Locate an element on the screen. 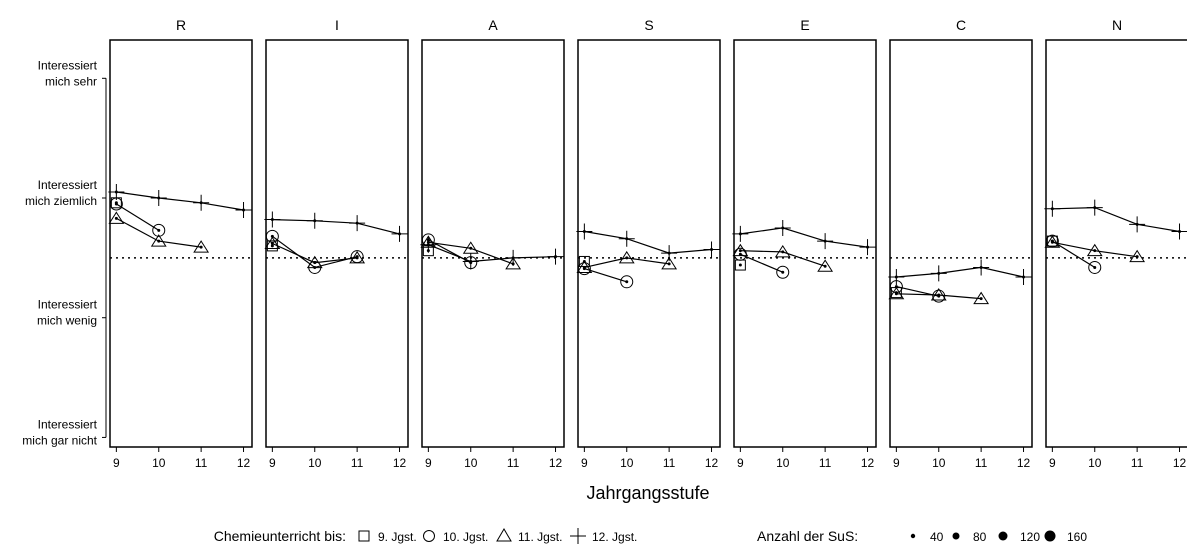 The width and height of the screenshot is (1187, 546). legend-square-icon is located at coordinates (364, 536).